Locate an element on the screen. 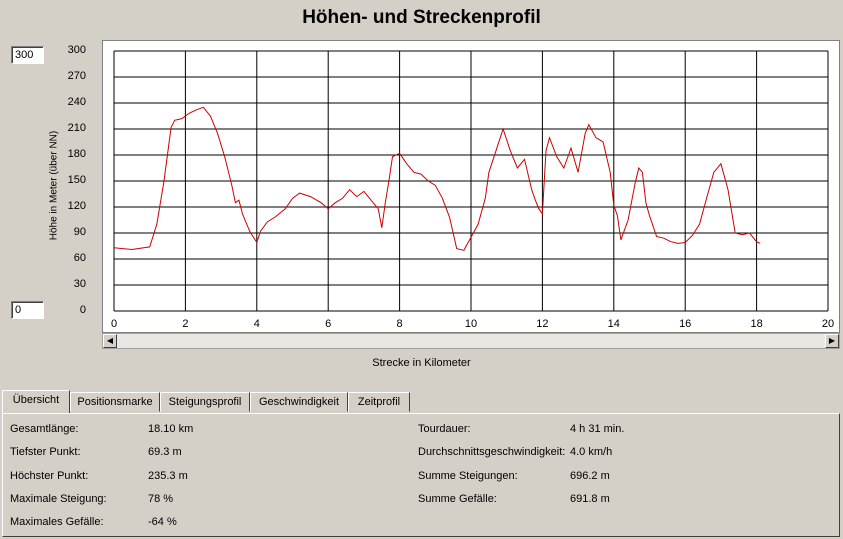 This screenshot has width=843, height=539. stat-value: 235.3 m is located at coordinates (168, 476).